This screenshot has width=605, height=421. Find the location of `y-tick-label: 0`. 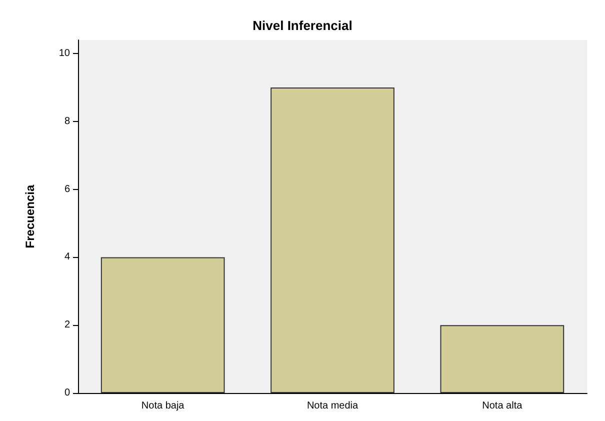

y-tick-label: 0 is located at coordinates (67, 393).